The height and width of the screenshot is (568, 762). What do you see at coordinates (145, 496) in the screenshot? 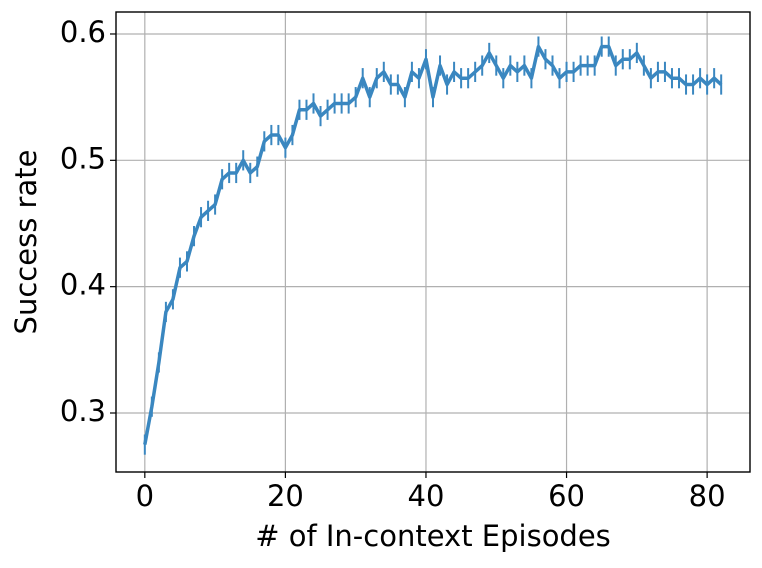
I see `x-tick-label: 0` at bounding box center [145, 496].